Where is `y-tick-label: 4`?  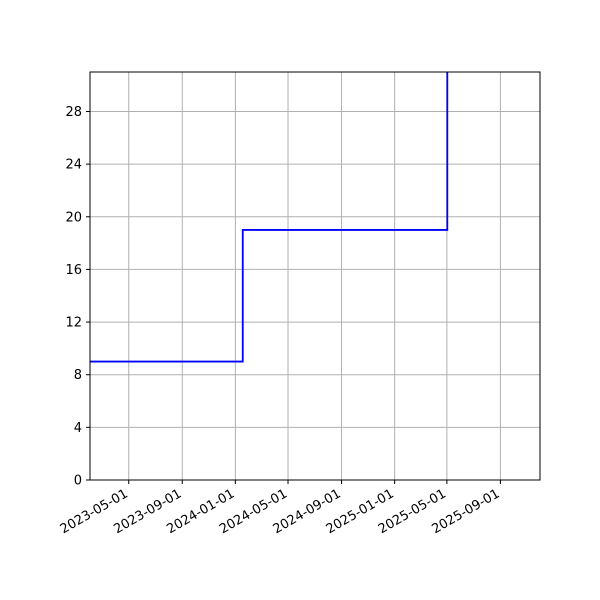
y-tick-label: 4 is located at coordinates (78, 428).